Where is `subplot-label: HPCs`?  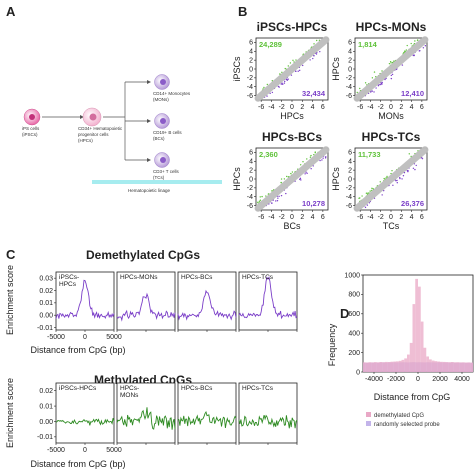 subplot-label: HPCs is located at coordinates (68, 284).